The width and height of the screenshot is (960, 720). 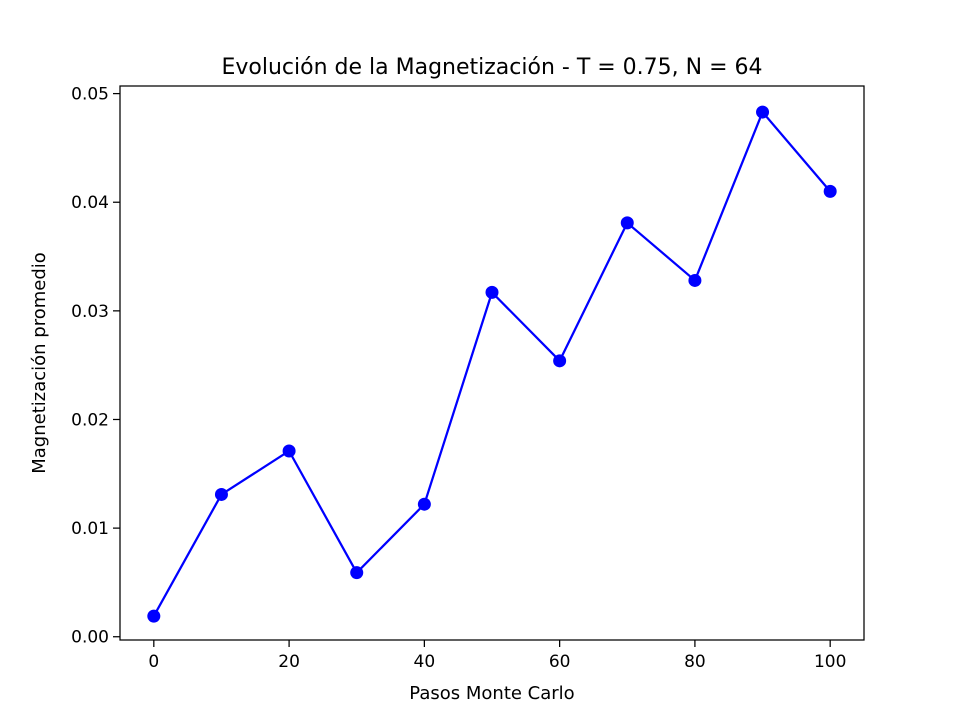 I want to click on x-tick-label: 60, so click(x=560, y=662).